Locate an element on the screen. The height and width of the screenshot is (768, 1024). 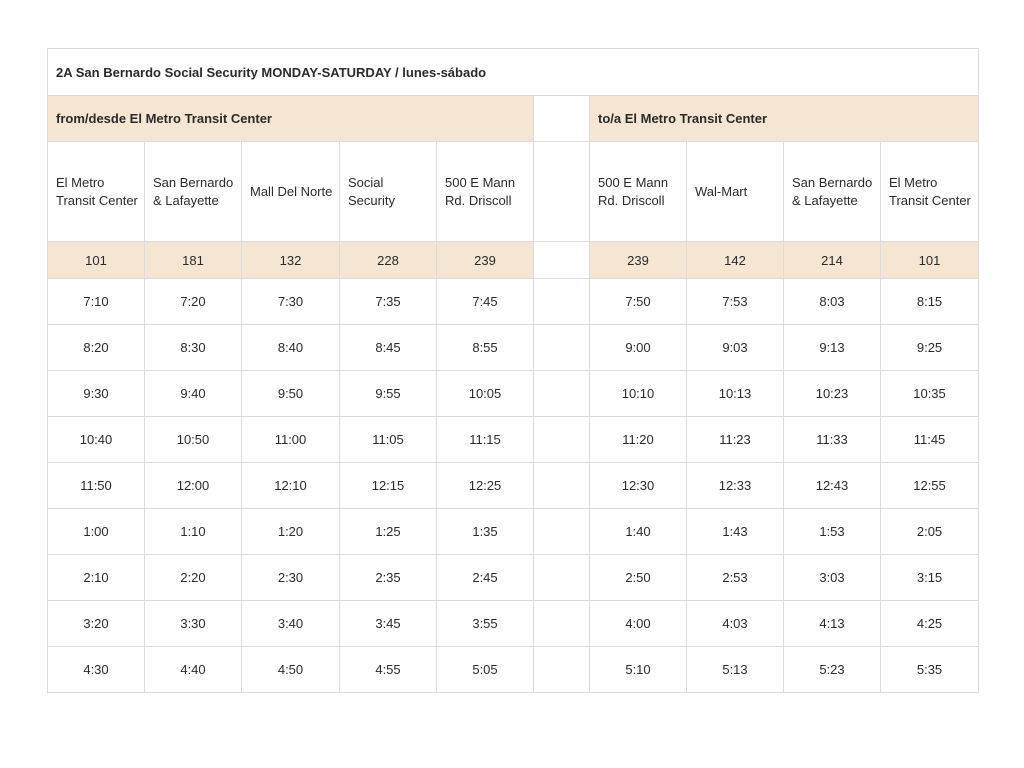
departure-time: 5:23 is located at coordinates (832, 669).